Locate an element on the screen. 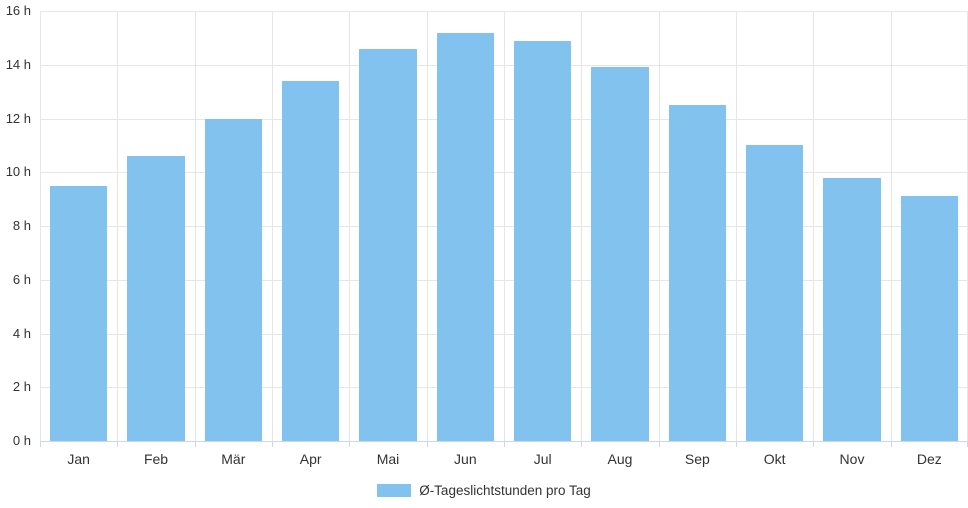 The image size is (968, 508). legend-label: Ø-Tageslichtstunden pro Tag is located at coordinates (505, 490).